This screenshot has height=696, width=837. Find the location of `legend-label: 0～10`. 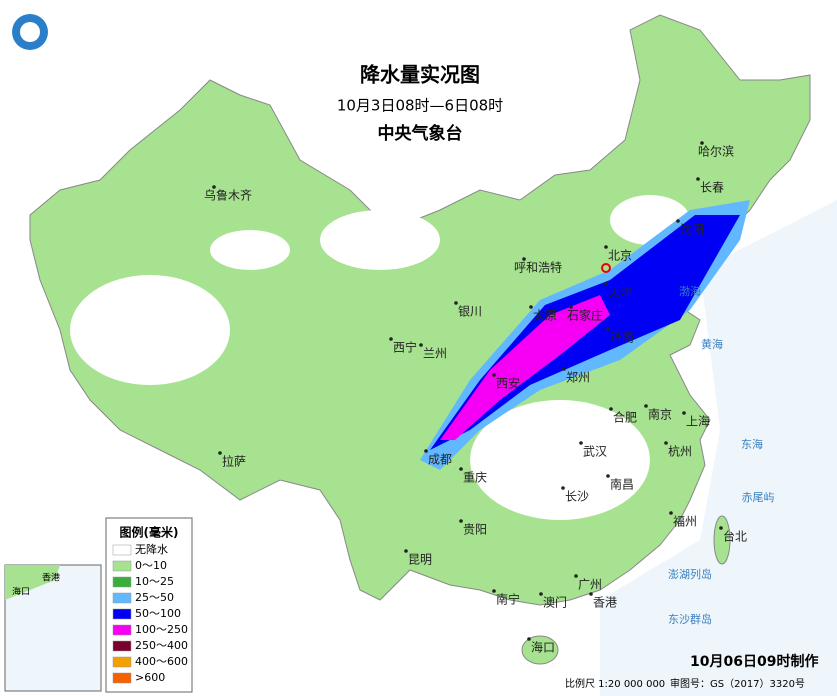

legend-label: 0～10 is located at coordinates (151, 565).